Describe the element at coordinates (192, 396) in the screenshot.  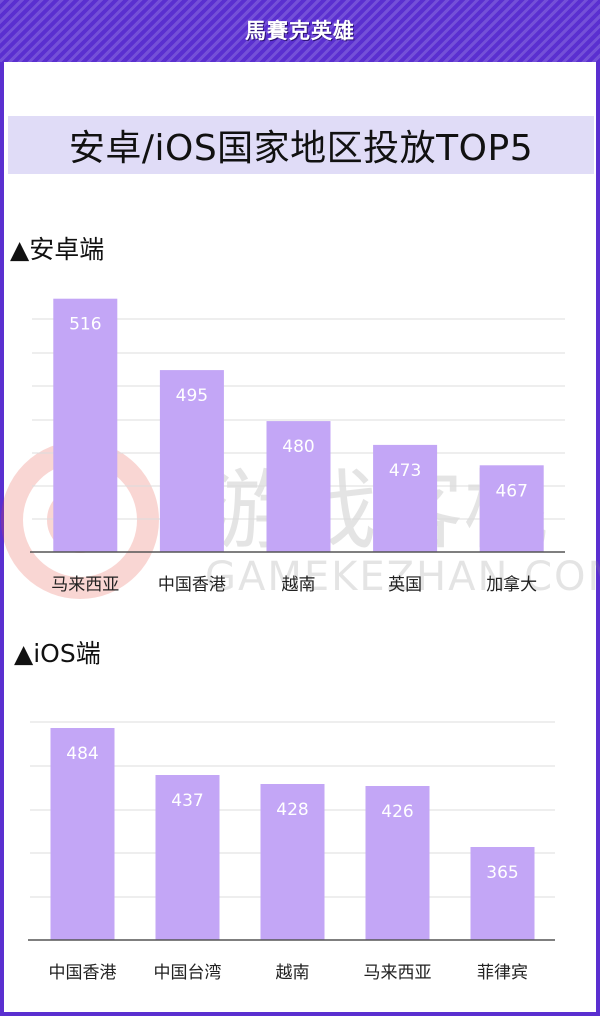
I see `data-label: 495` at that location.